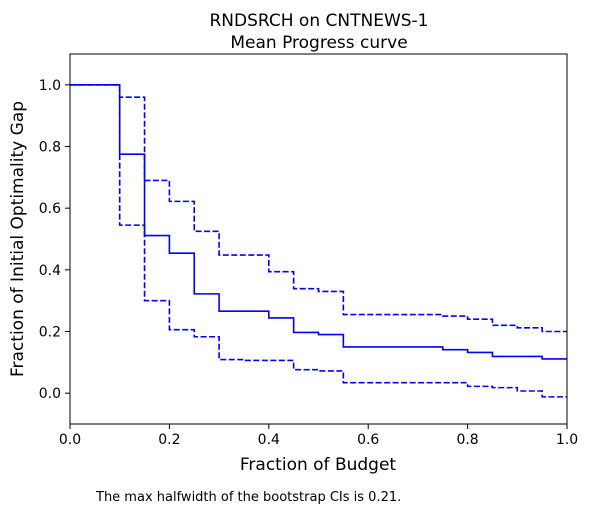 This screenshot has width=590, height=514. Describe the element at coordinates (50, 86) in the screenshot. I see `y-tick-label: 1.0` at that location.